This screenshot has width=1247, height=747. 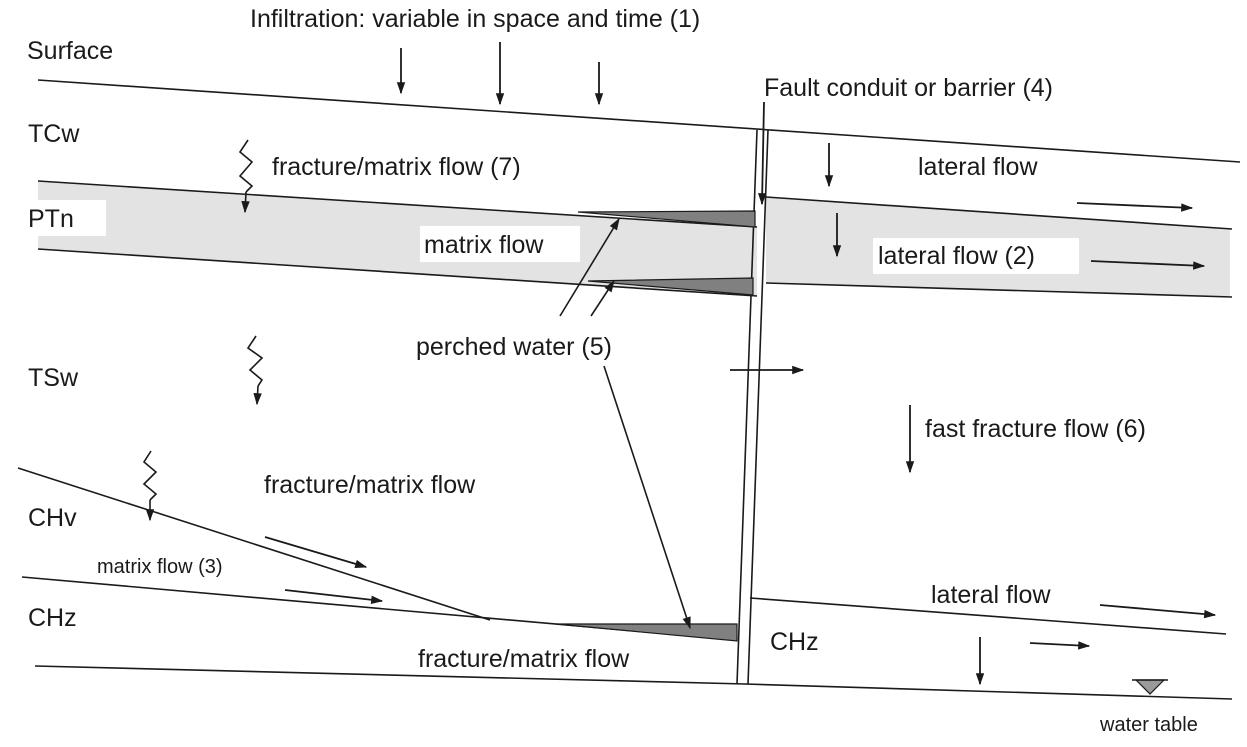 What do you see at coordinates (370, 485) in the screenshot?
I see `fracture-matrix-flow-mid-label: fracture/matrix flow` at bounding box center [370, 485].